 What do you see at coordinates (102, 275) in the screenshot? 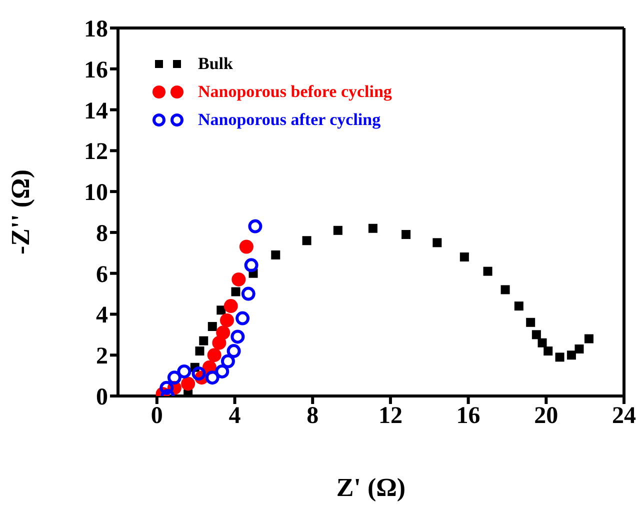
I see `y-tick-label: 6` at bounding box center [102, 275].